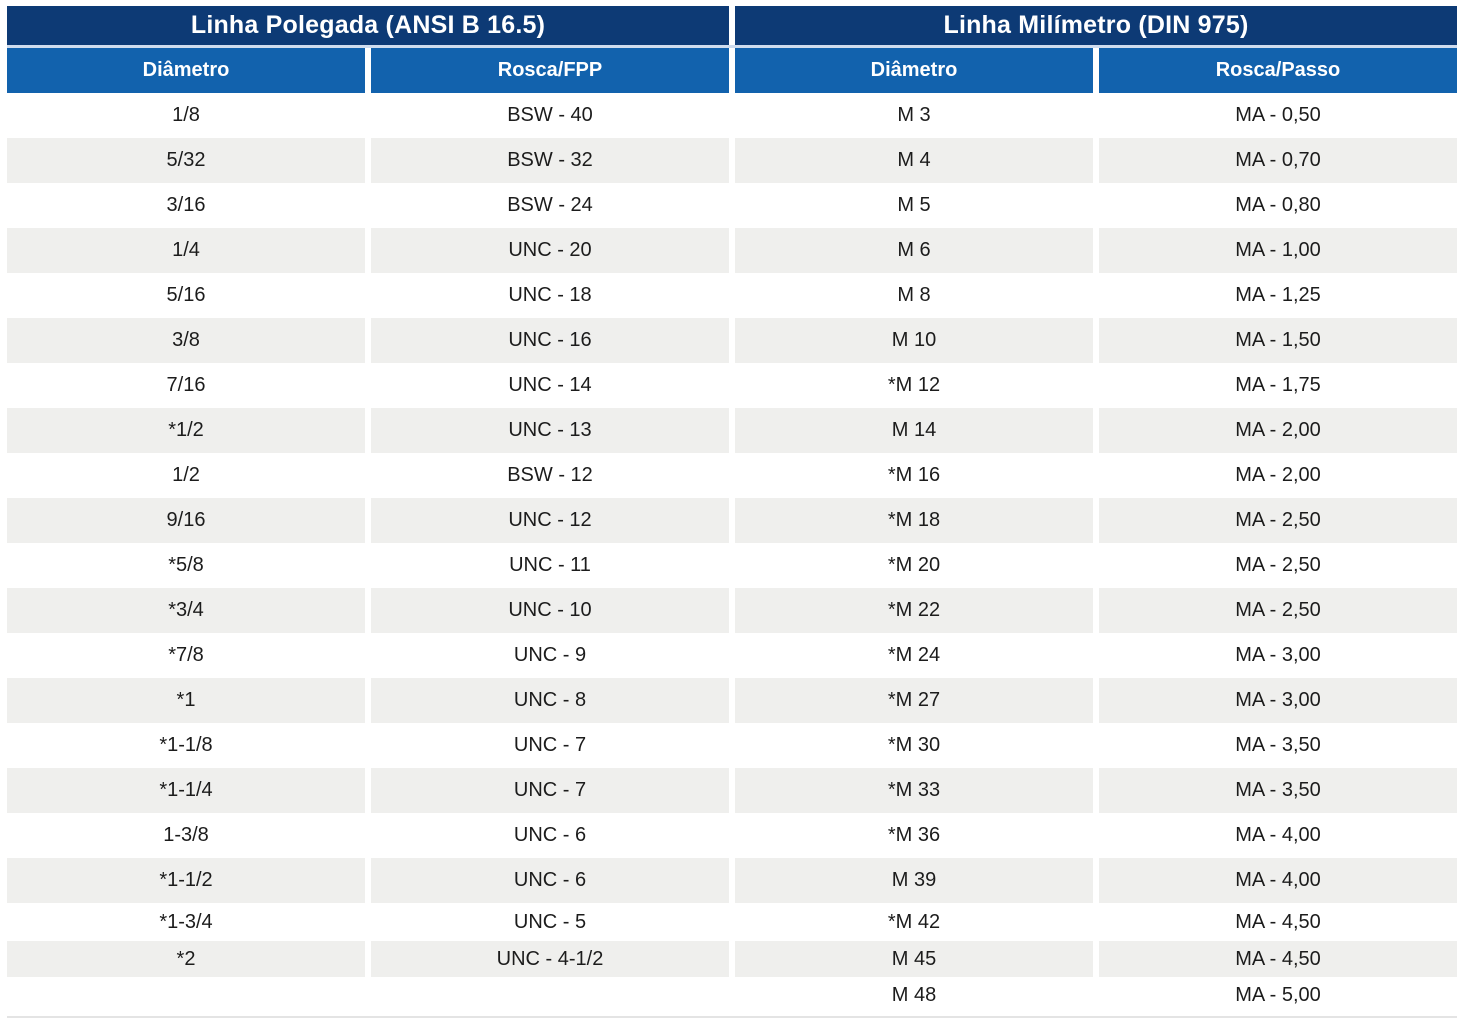 Image resolution: width=1464 pixels, height=1025 pixels. Describe the element at coordinates (1278, 385) in the screenshot. I see `cell-metric-thread: MA - 1,75` at that location.